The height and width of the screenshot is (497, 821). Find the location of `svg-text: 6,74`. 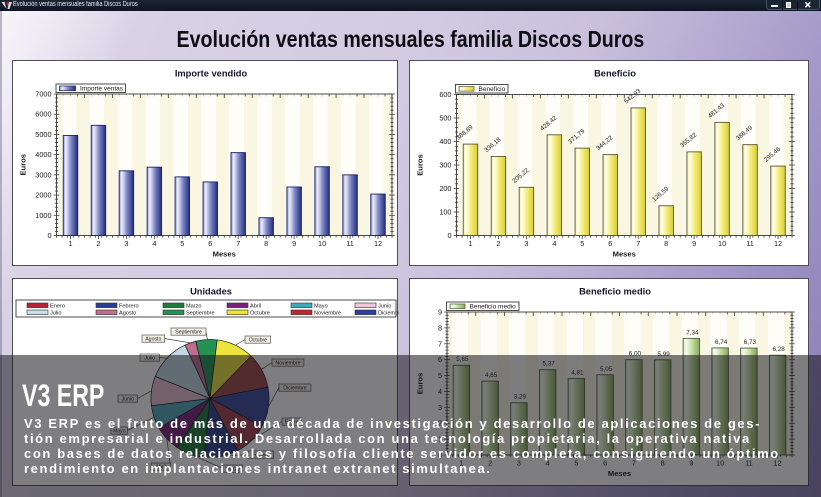

svg-text: 6,74 is located at coordinates (721, 342).